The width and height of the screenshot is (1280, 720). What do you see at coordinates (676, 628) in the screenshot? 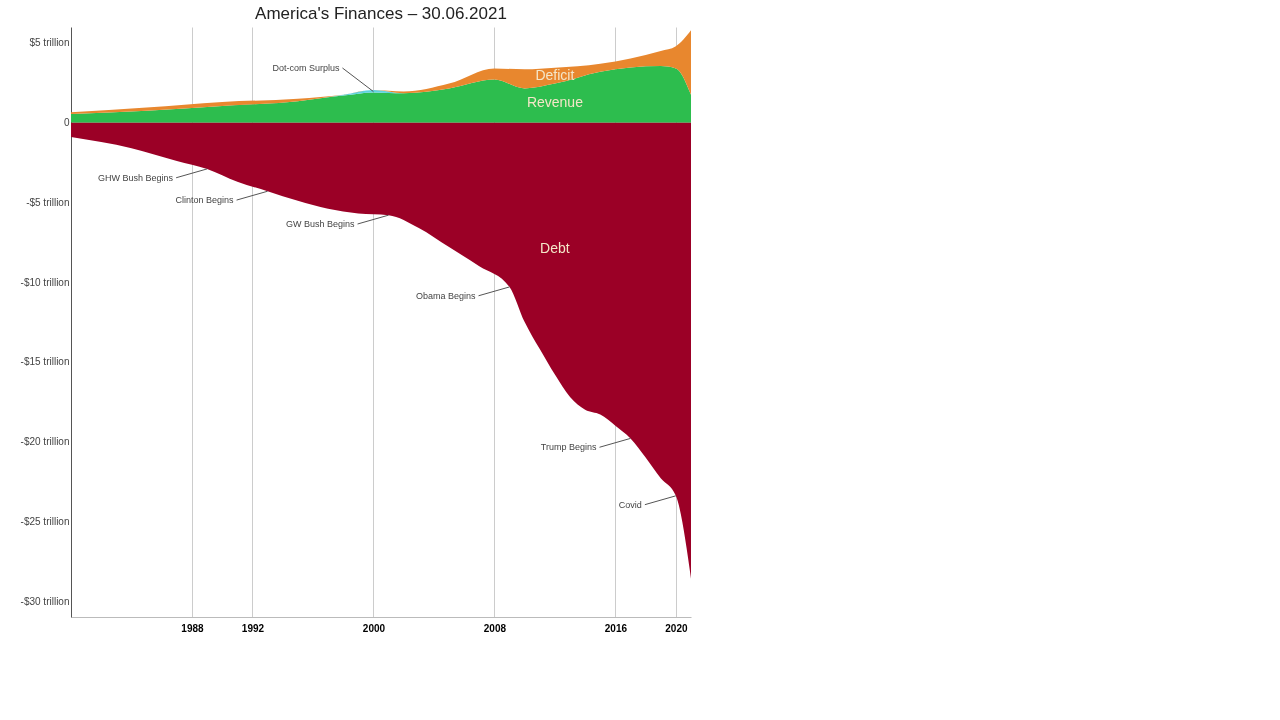
I see `x-tick-label: 2020` at bounding box center [676, 628].